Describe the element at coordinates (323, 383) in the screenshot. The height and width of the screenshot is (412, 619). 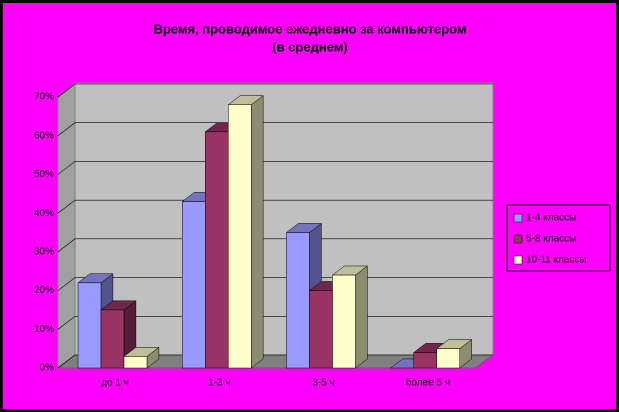
I see `x-tick-label: 3-5 ч` at that location.